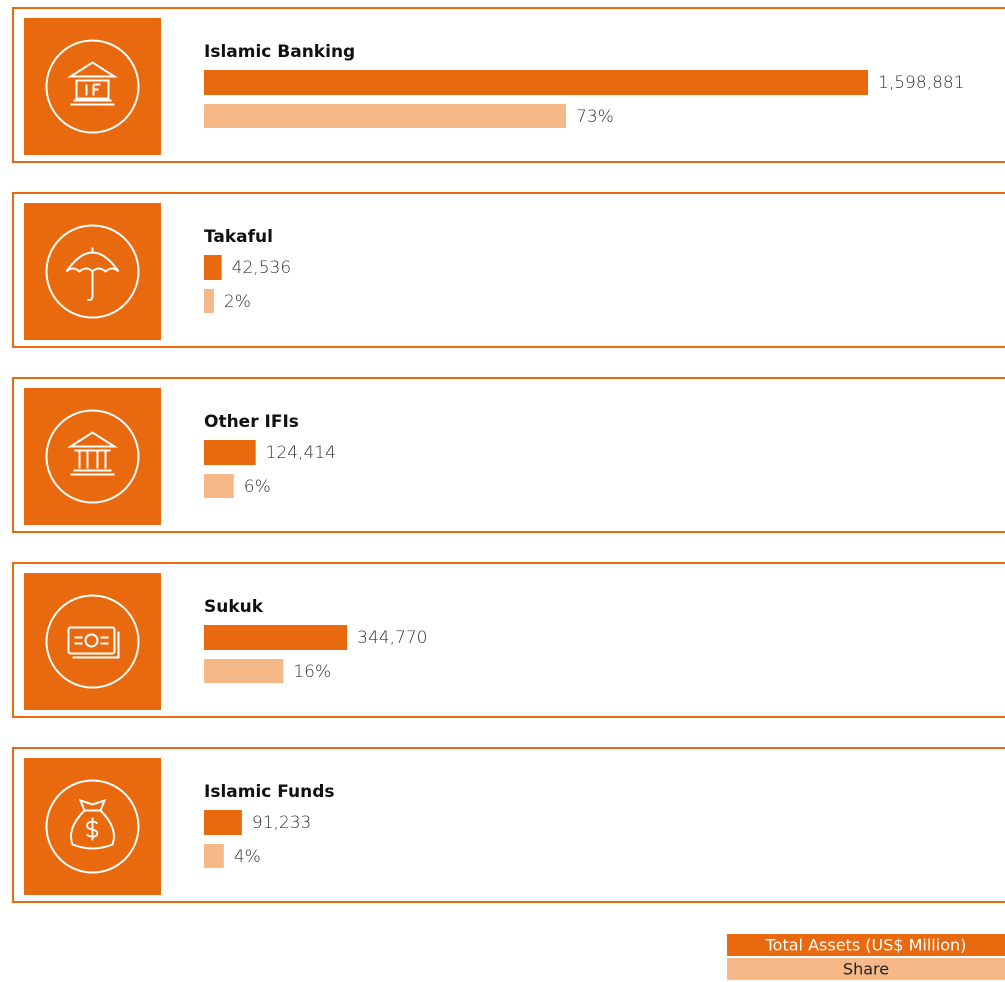  I want to click on category-label: Islamic Funds, so click(269, 792).